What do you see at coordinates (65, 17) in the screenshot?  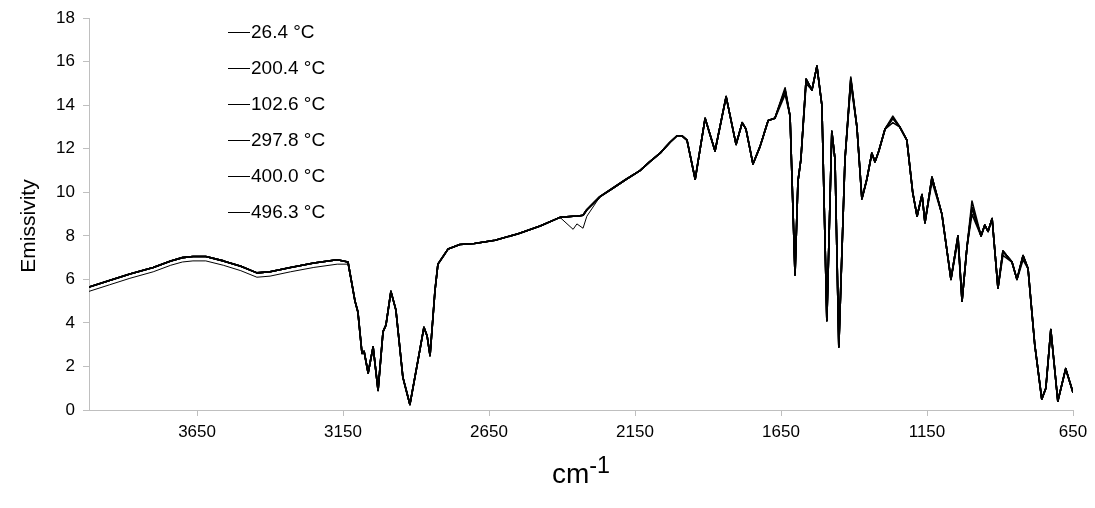 I see `y-tick-label: 18` at bounding box center [65, 17].